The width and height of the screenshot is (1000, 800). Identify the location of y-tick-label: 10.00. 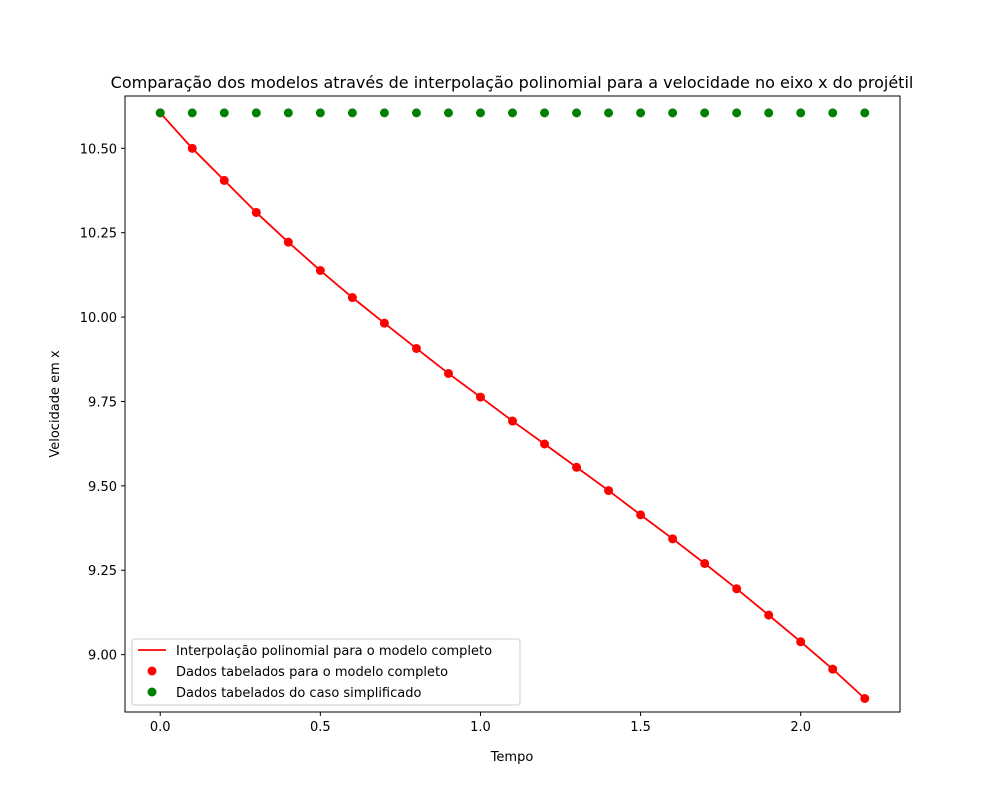
(98, 318).